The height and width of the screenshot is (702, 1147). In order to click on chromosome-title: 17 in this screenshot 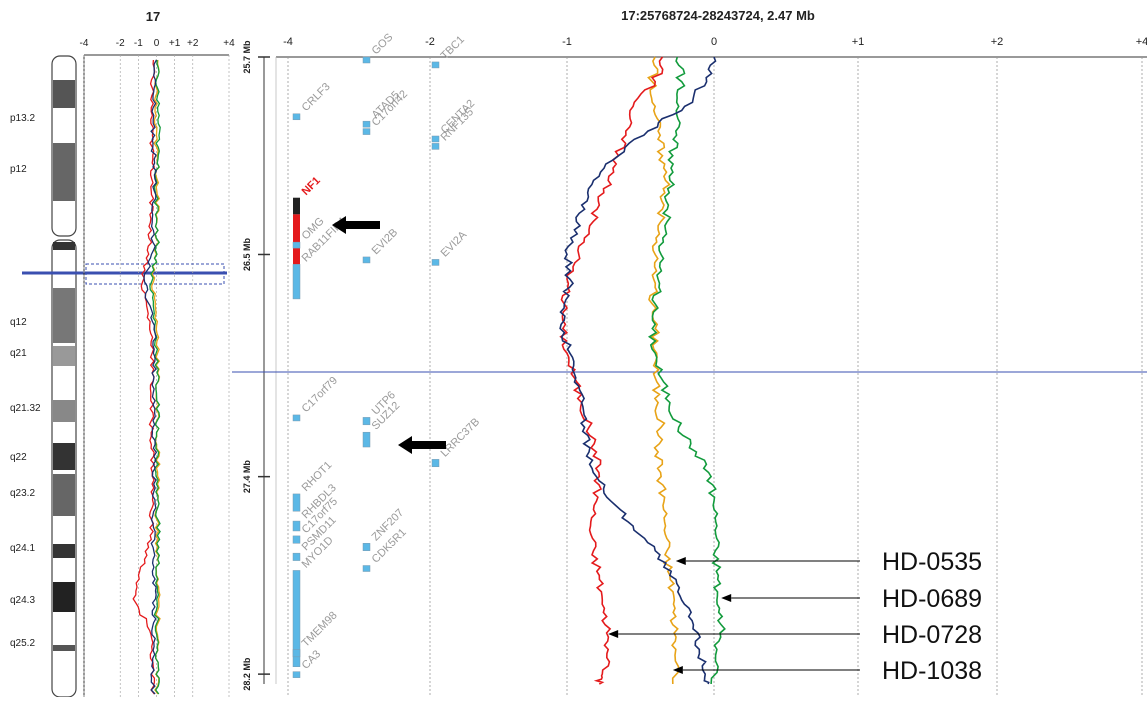, I will do `click(153, 16)`.